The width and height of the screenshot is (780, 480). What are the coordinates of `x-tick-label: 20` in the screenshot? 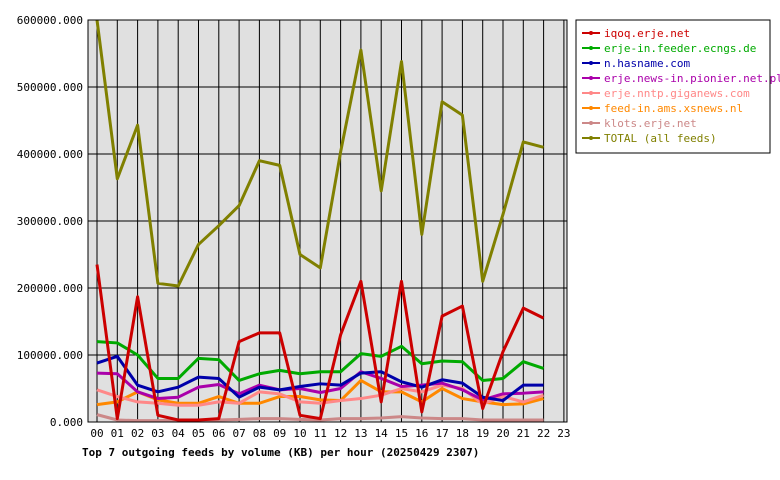 It's located at (502, 433).